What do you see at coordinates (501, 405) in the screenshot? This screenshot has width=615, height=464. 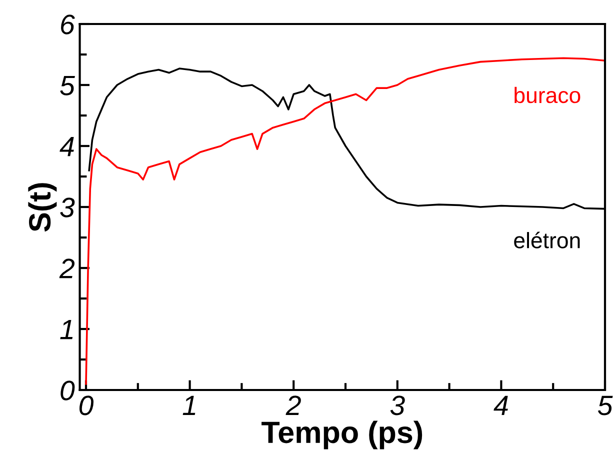 I see `x-tick-label: 4` at bounding box center [501, 405].